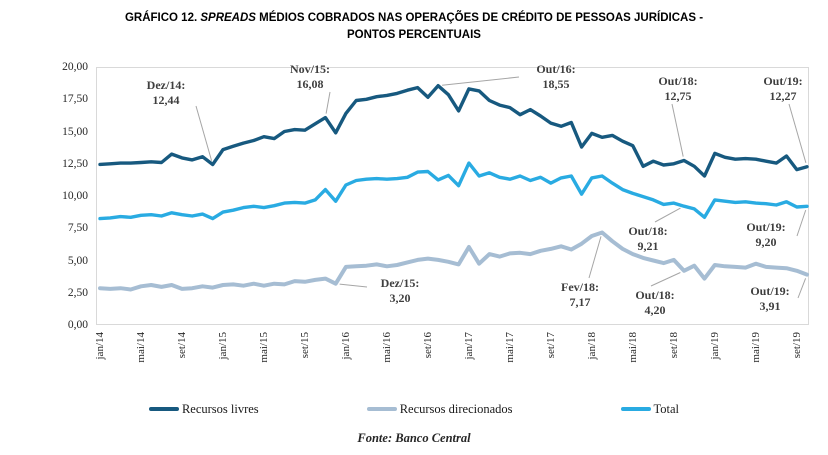 This screenshot has height=455, width=828. I want to click on annotation-out19-3-91: Out/19: 3,91, so click(770, 299).